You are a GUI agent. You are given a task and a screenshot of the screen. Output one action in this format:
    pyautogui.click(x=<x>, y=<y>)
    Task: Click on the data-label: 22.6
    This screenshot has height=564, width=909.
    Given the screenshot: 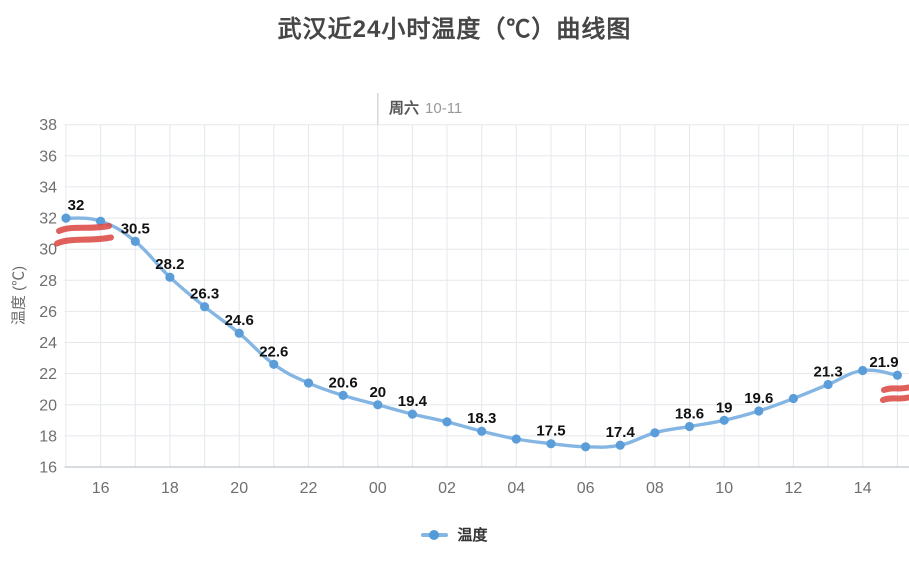 What is the action you would take?
    pyautogui.click(x=273, y=351)
    